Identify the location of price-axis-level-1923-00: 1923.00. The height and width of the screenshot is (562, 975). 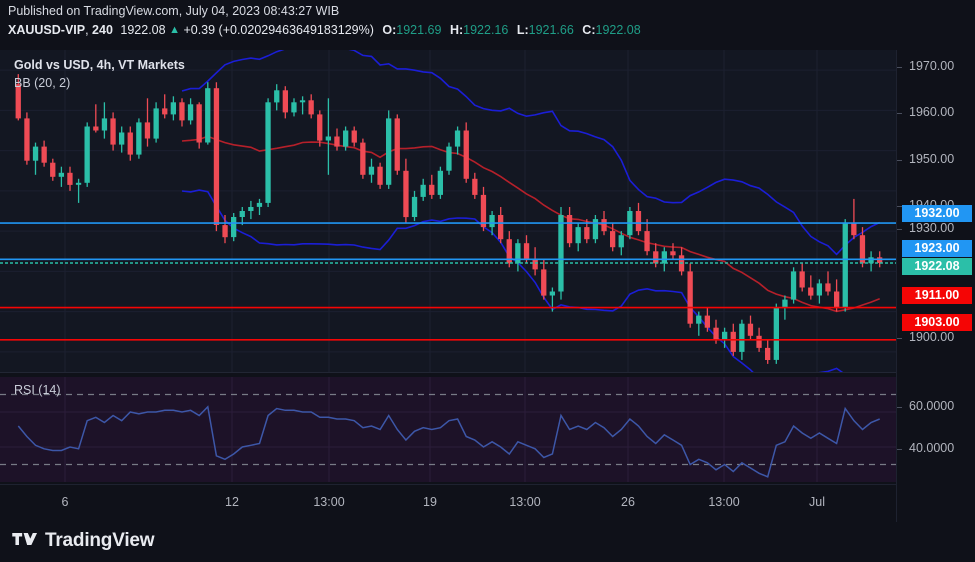
(937, 248).